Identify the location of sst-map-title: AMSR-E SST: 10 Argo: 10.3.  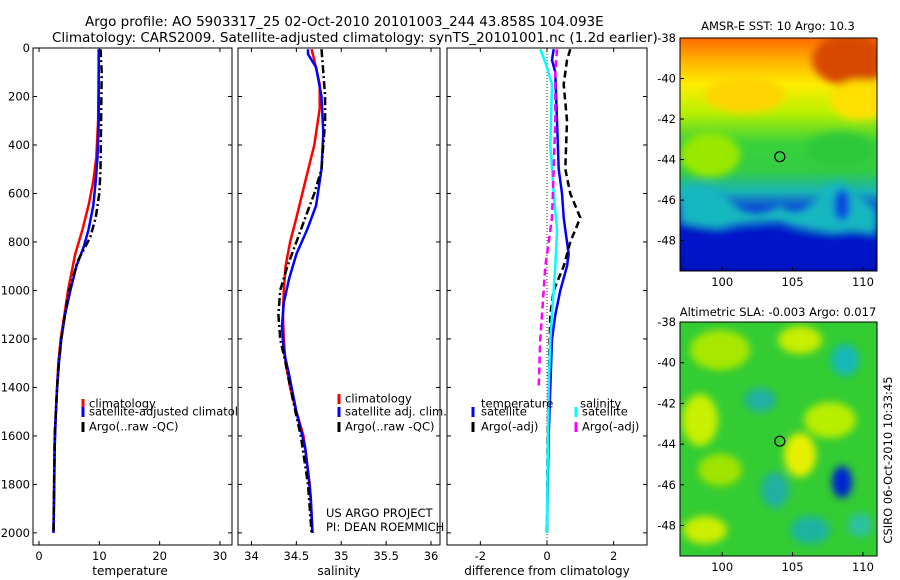
(778, 26).